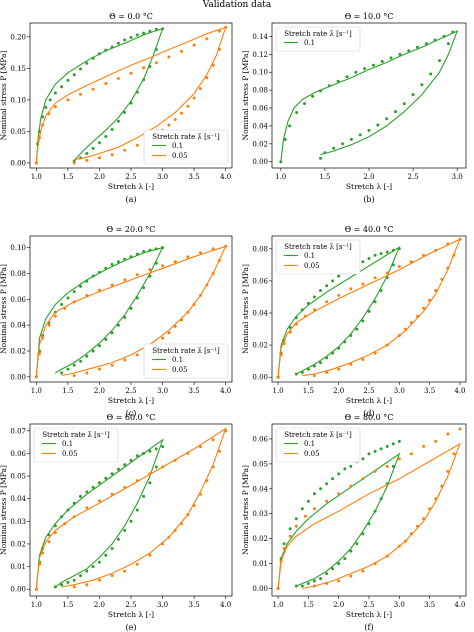 Image resolution: width=474 pixels, height=632 pixels. What do you see at coordinates (318, 257) in the screenshot?
I see `legend: Stretch rate λ̇ [s⁻¹]0.1 0.05` at bounding box center [318, 257].